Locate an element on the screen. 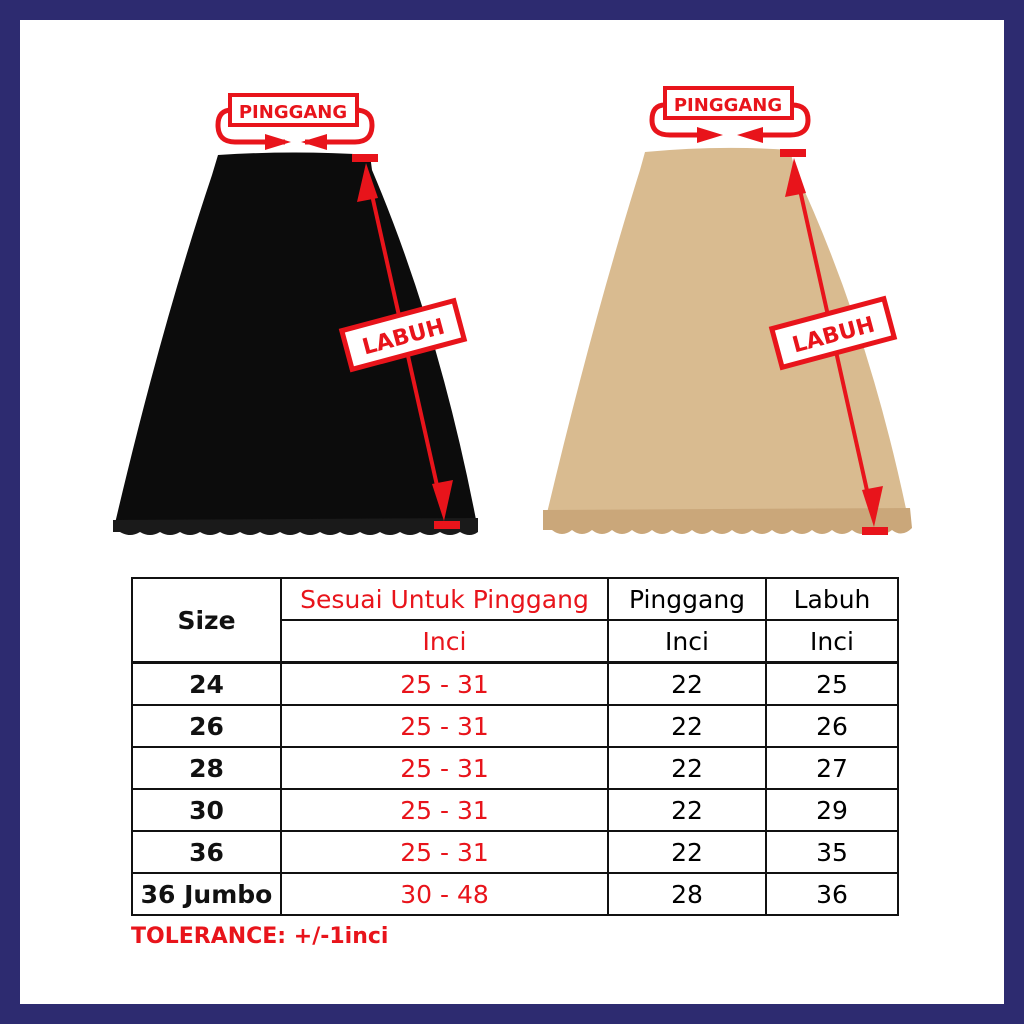  table-row: 36 25 - 31 22 35 is located at coordinates (515, 852).